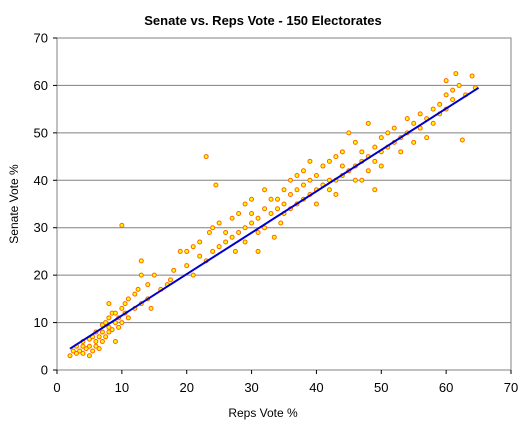 This screenshot has height=431, width=522. I want to click on x-tick-label: 30, so click(251, 387).